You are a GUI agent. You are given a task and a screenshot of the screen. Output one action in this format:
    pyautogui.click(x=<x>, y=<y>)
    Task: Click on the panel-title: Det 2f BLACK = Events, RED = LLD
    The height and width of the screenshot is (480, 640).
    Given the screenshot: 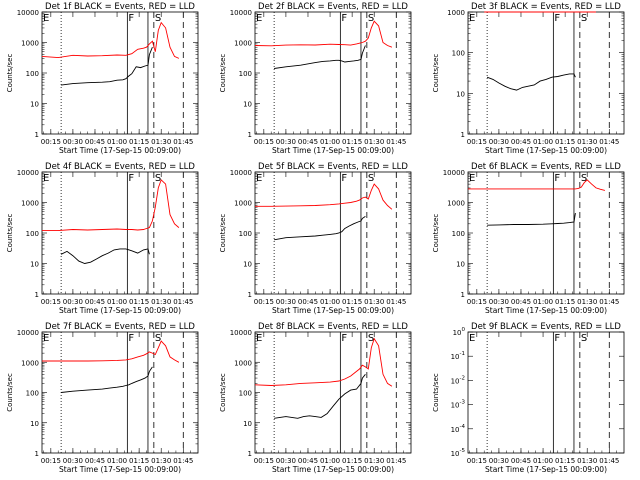 What is the action you would take?
    pyautogui.click(x=333, y=7)
    